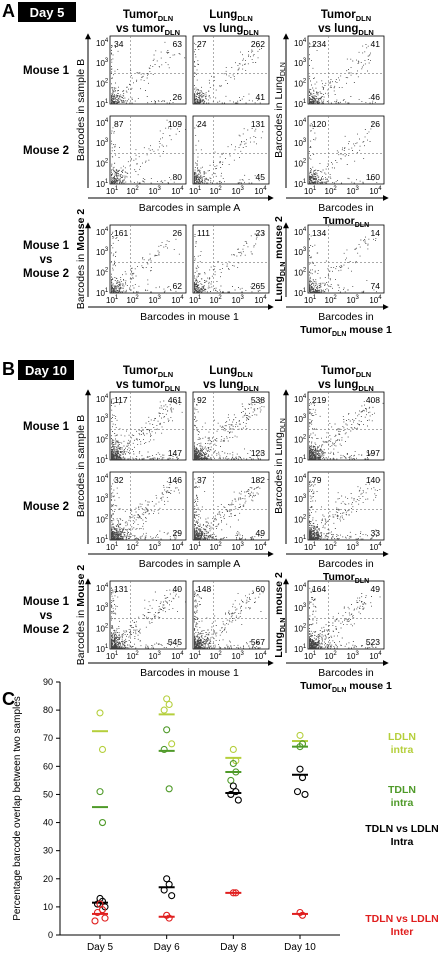  I want to click on count-bottom-right: 45, so click(261, 177).